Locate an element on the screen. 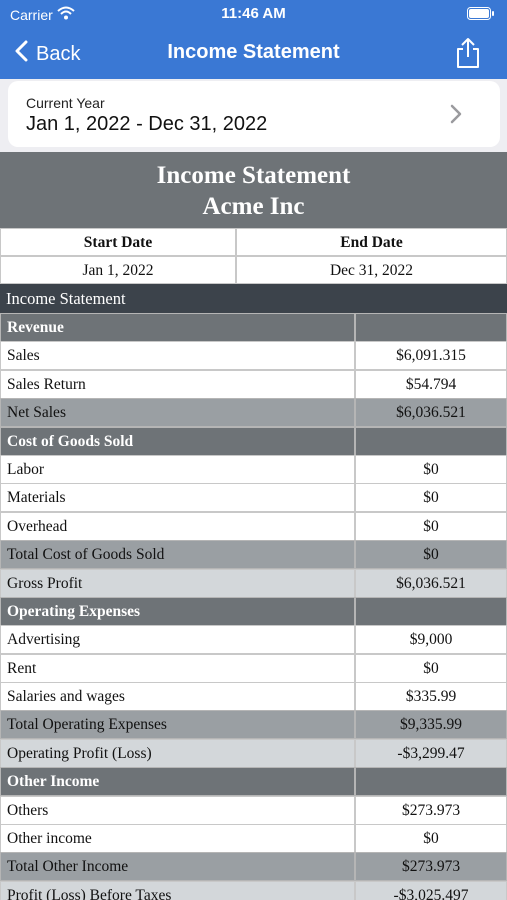 The height and width of the screenshot is (900, 507). section-label: Income Statement is located at coordinates (253, 298).